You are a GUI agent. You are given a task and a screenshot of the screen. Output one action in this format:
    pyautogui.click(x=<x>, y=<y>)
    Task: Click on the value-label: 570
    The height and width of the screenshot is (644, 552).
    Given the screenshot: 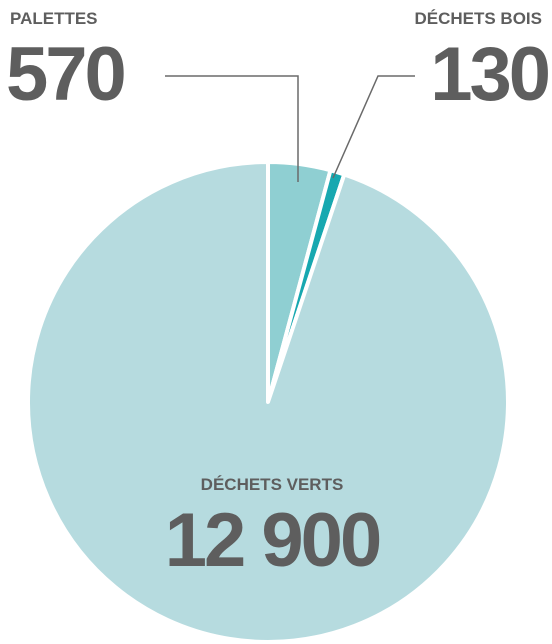 What is the action you would take?
    pyautogui.click(x=65, y=74)
    